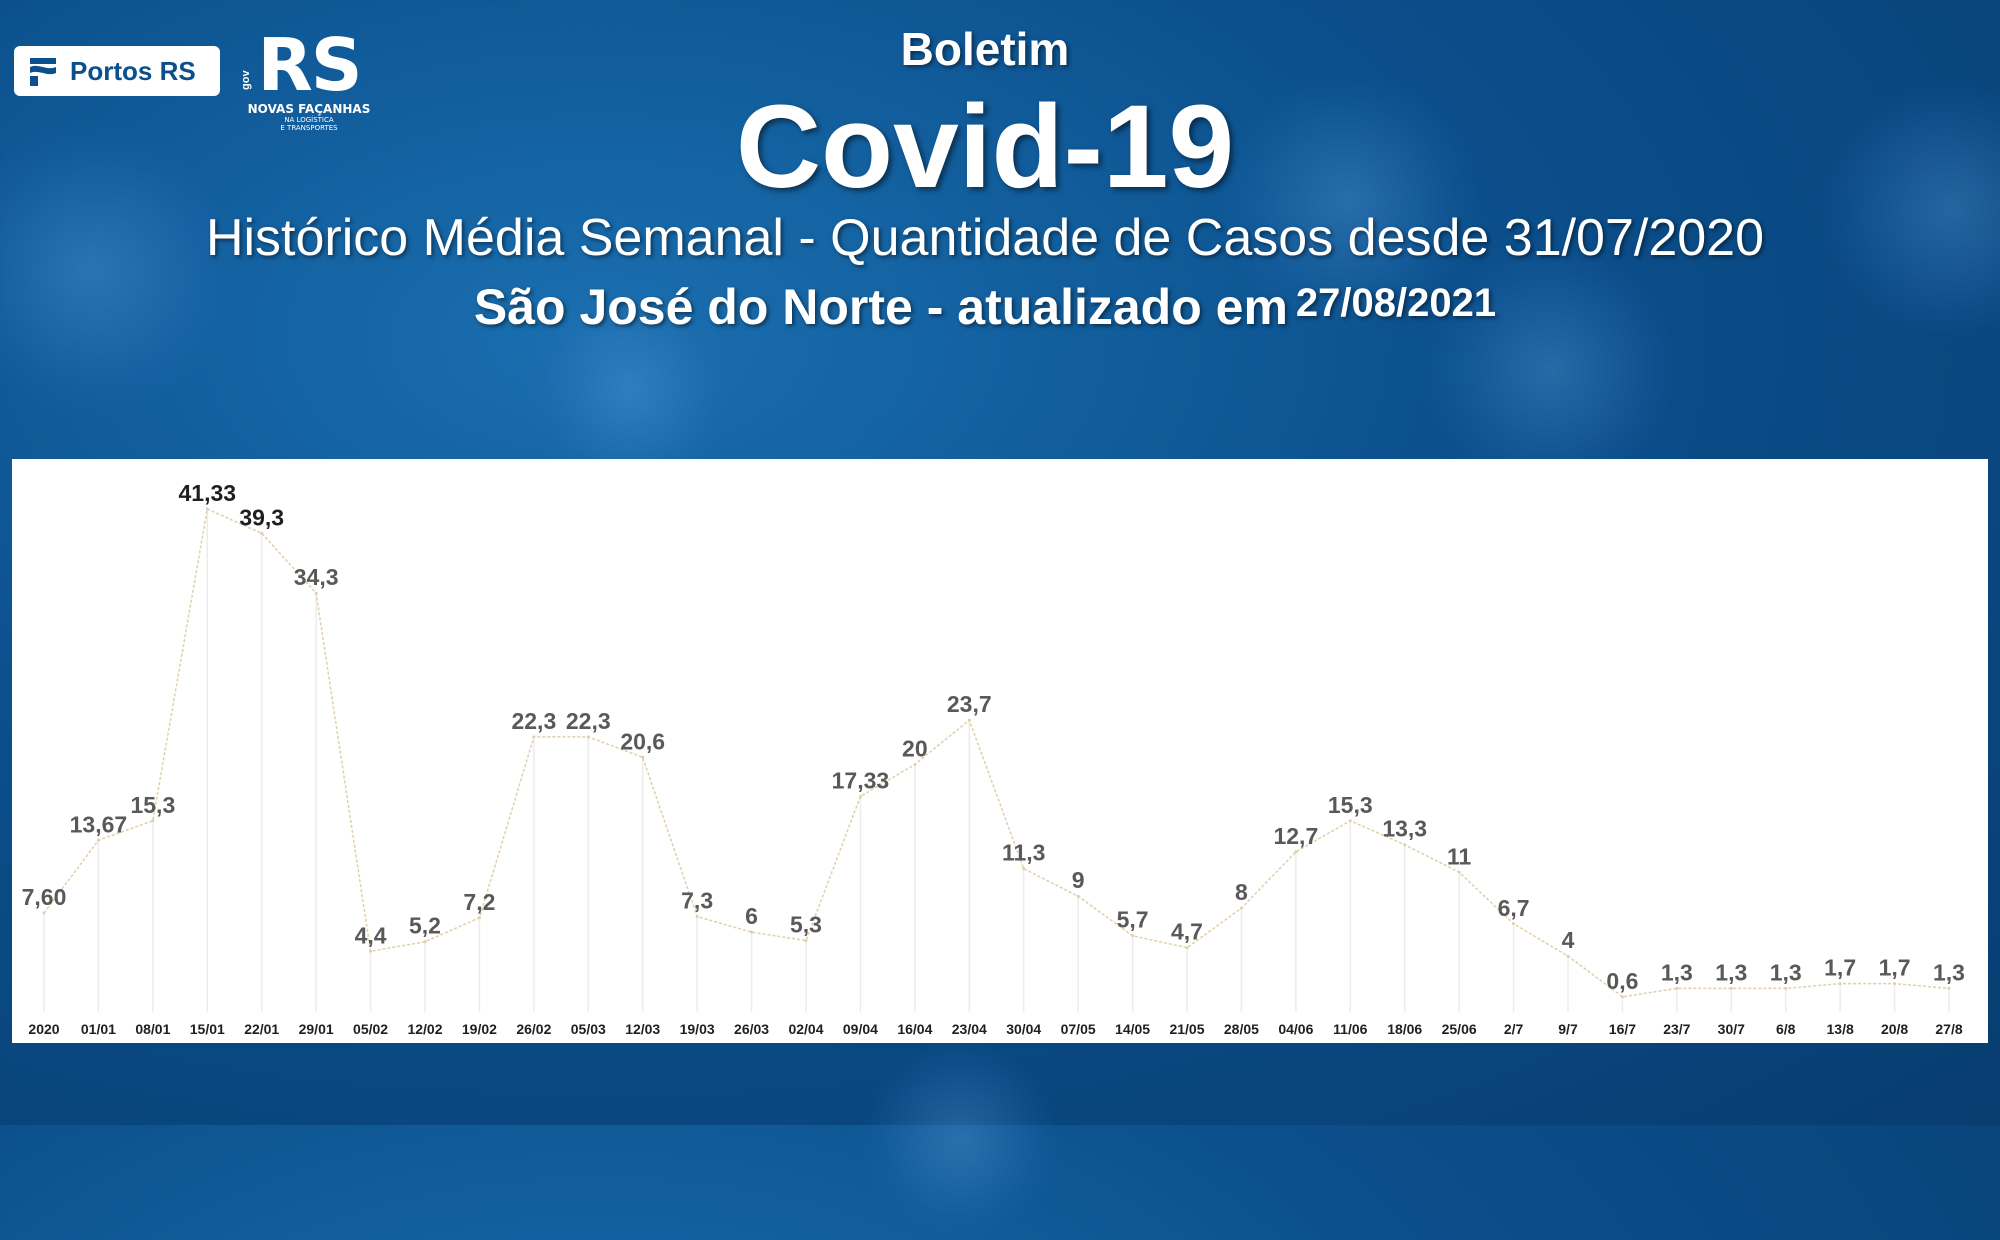  What do you see at coordinates (1514, 1029) in the screenshot?
I see `x-tick-label: 2/7` at bounding box center [1514, 1029].